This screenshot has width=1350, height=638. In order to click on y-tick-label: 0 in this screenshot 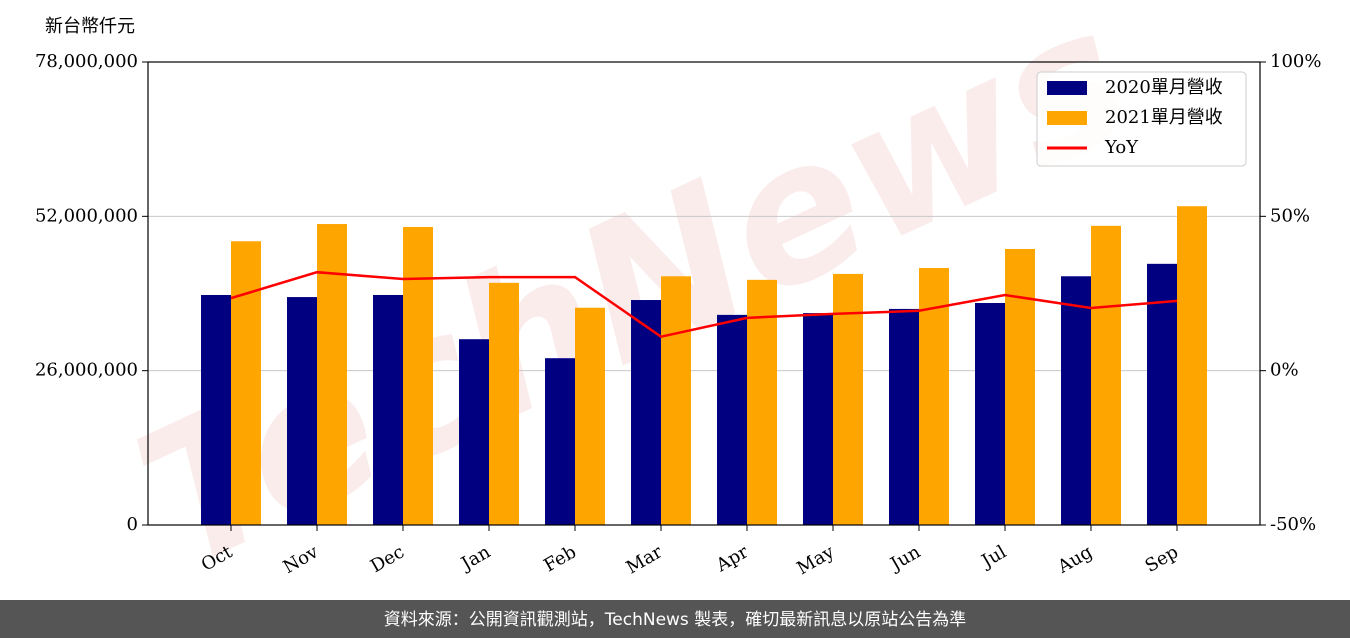, I will do `click(132, 524)`.